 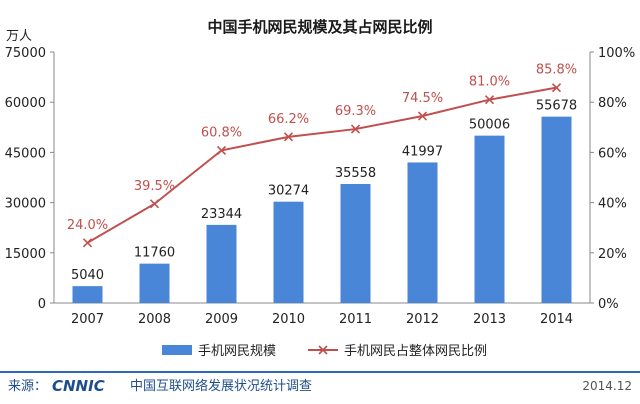 What do you see at coordinates (221, 386) in the screenshot?
I see `footer-org-name: 中国互联网络发展状况统计调查` at bounding box center [221, 386].